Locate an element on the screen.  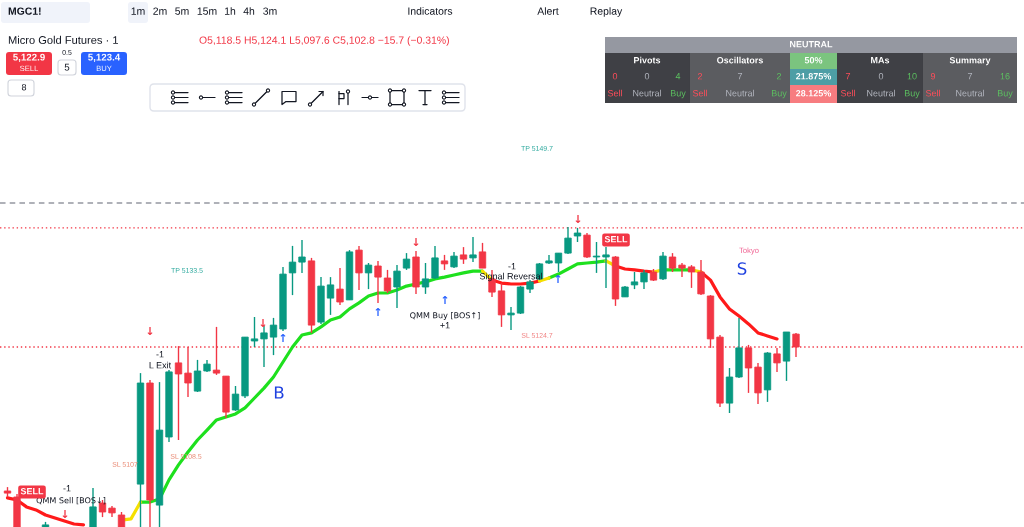
text: 50% is located at coordinates (813, 60).